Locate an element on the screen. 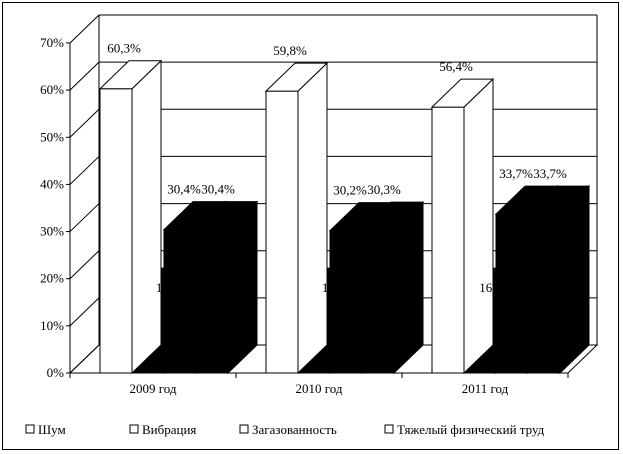  data-label: 60,3% is located at coordinates (124, 48).